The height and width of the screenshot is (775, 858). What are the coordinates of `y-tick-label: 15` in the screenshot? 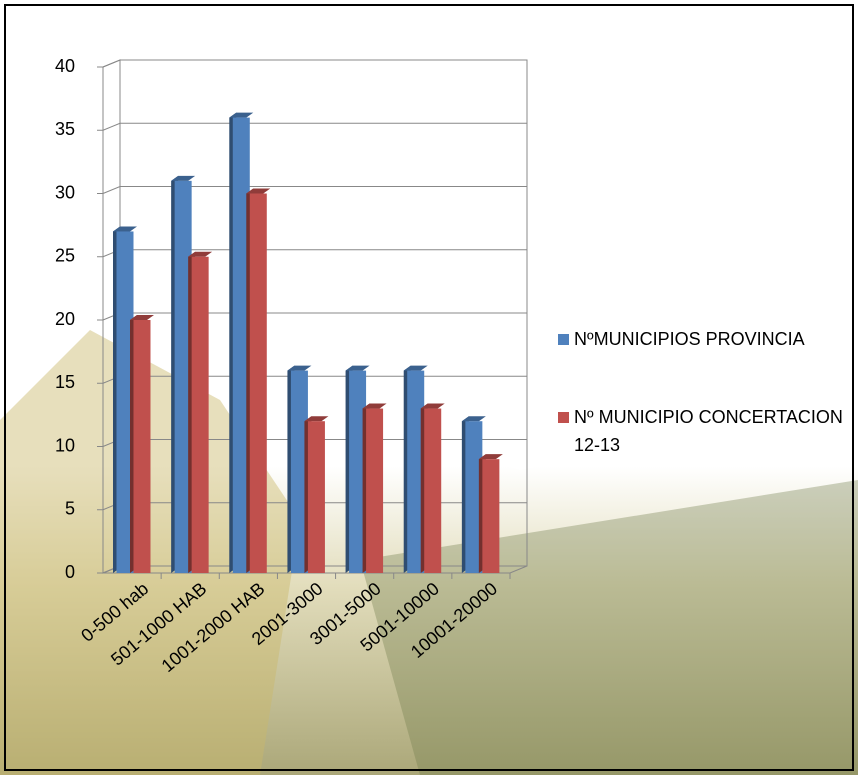 It's located at (65, 382).